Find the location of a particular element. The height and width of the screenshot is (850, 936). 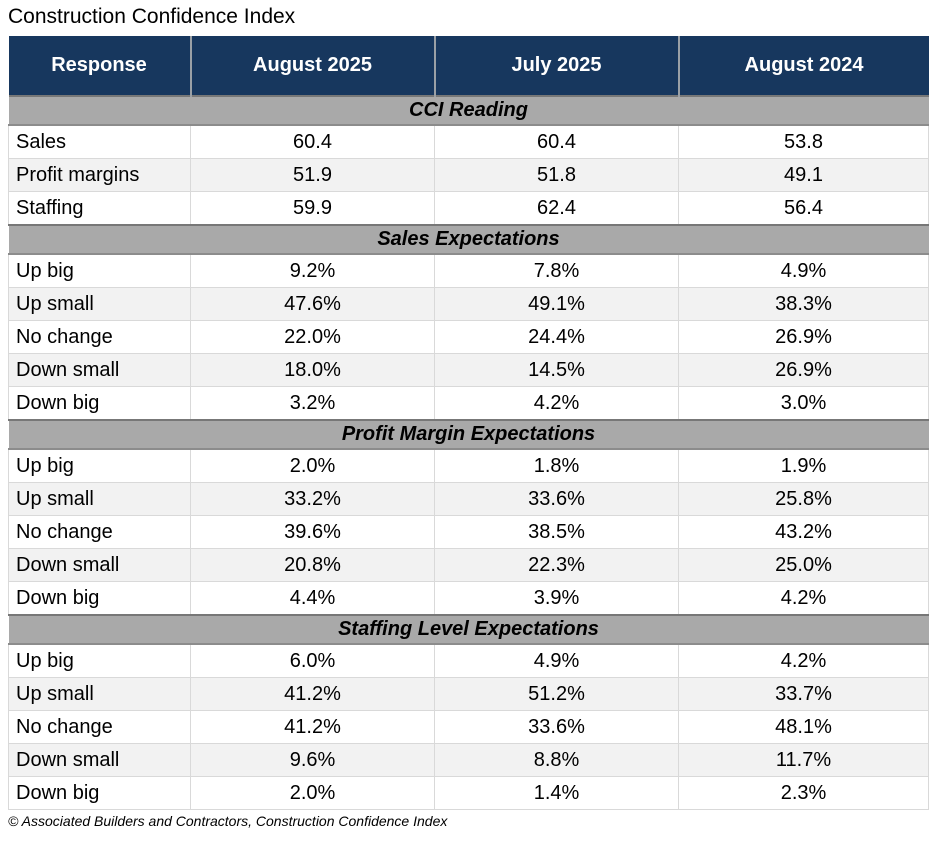

value-aug-2025: 60.4 is located at coordinates (312, 141).